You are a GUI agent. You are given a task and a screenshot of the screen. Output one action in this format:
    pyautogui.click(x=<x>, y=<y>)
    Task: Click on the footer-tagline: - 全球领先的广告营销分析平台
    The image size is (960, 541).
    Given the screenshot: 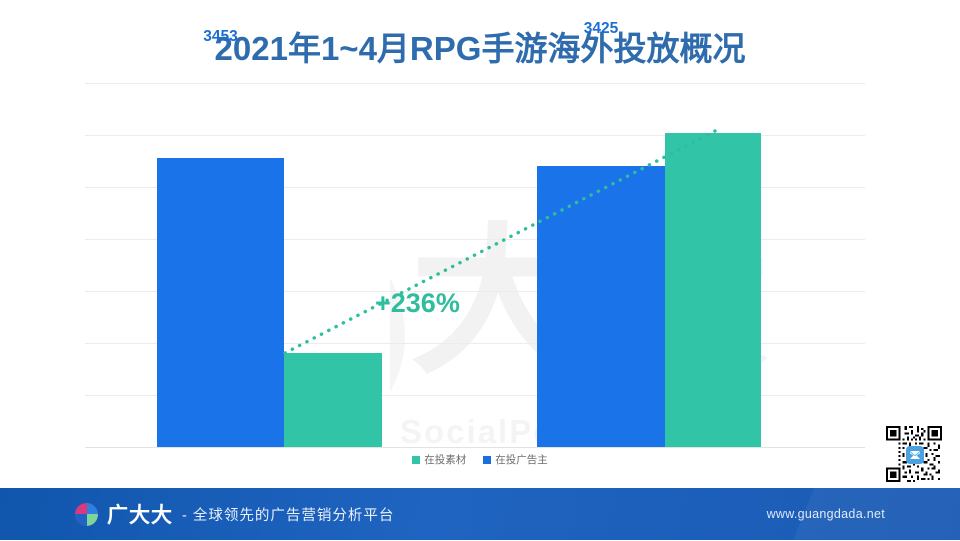 What is the action you would take?
    pyautogui.click(x=288, y=515)
    